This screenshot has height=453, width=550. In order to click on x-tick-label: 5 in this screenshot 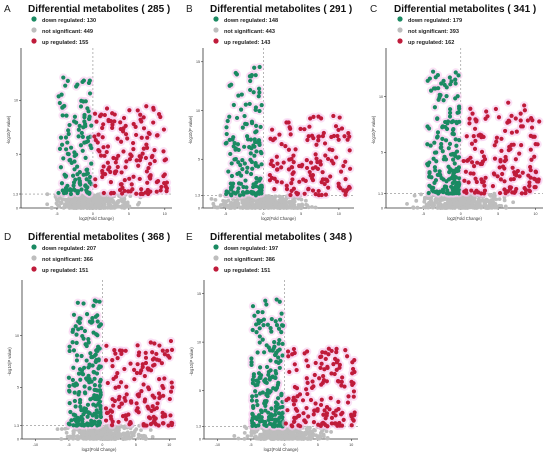, I will do `click(136, 445)`.